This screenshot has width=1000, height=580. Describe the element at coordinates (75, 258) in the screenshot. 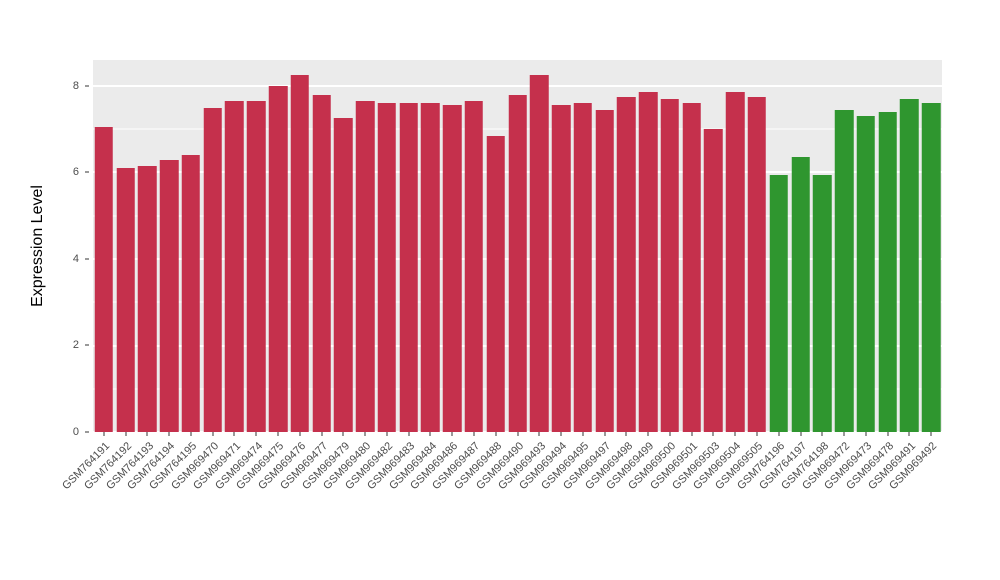

I see `y-tick-label: 4` at that location.